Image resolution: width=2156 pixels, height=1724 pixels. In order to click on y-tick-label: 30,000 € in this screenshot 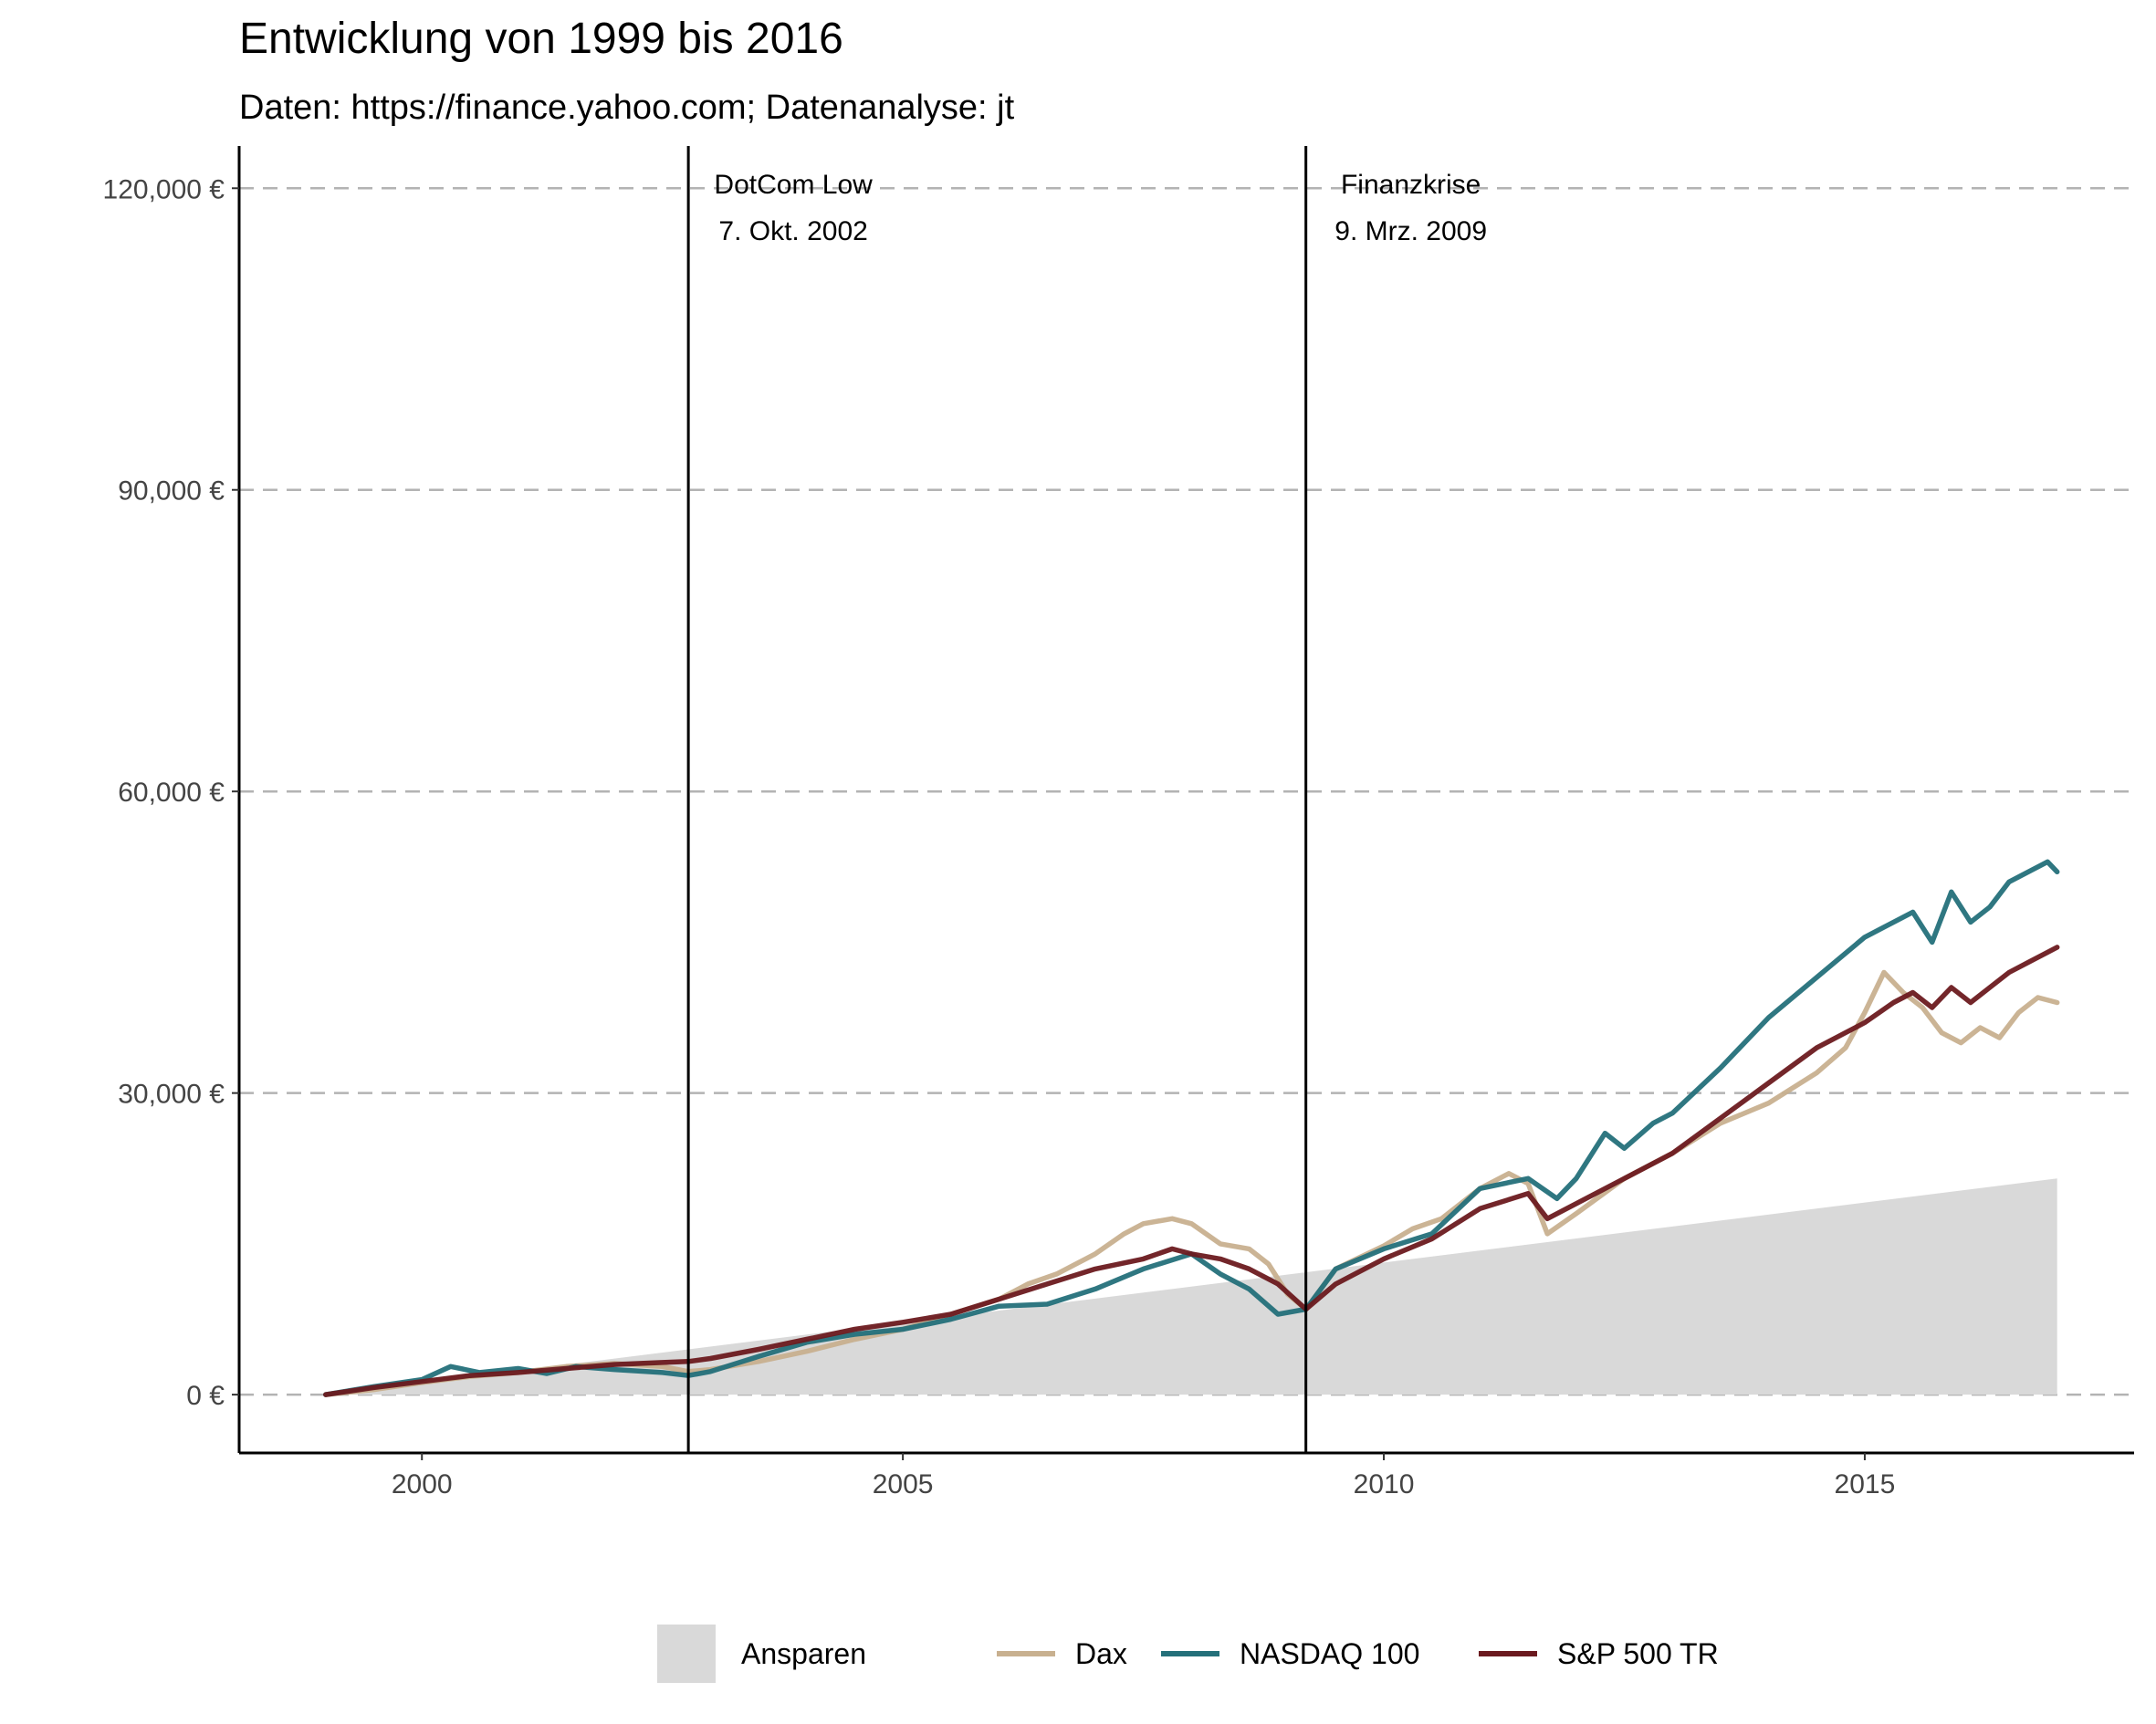, I will do `click(172, 1095)`.